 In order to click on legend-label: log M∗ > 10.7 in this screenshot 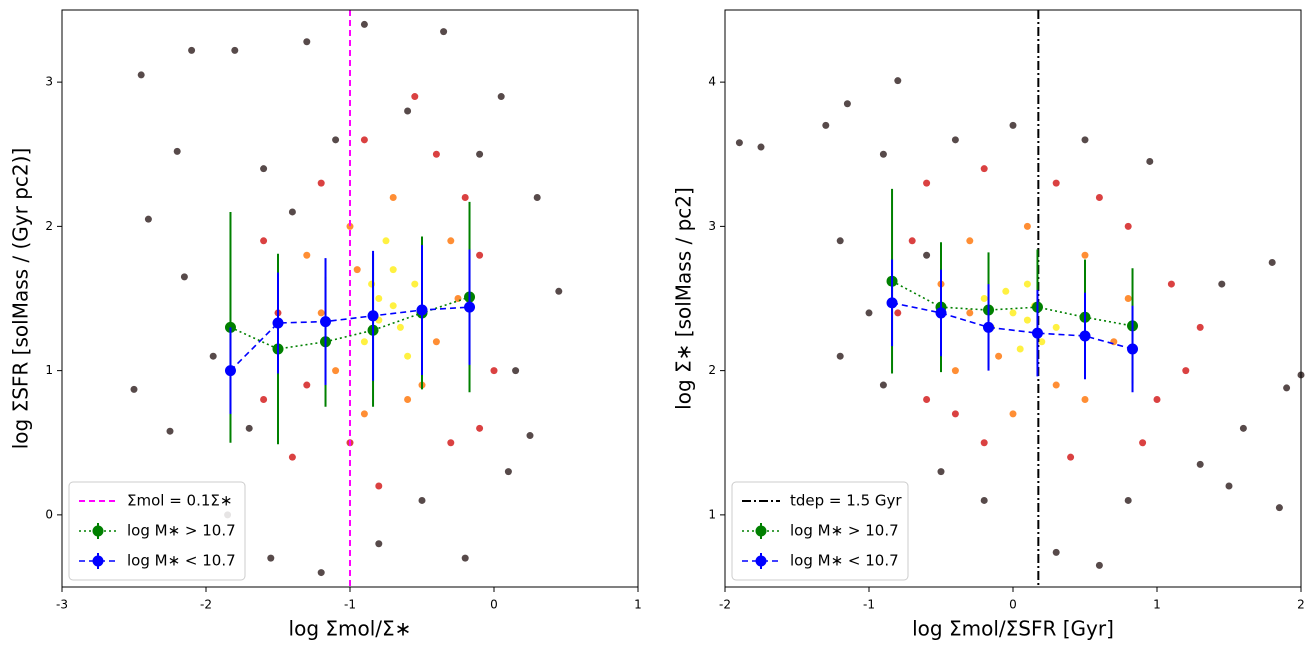, I will do `click(844, 531)`.